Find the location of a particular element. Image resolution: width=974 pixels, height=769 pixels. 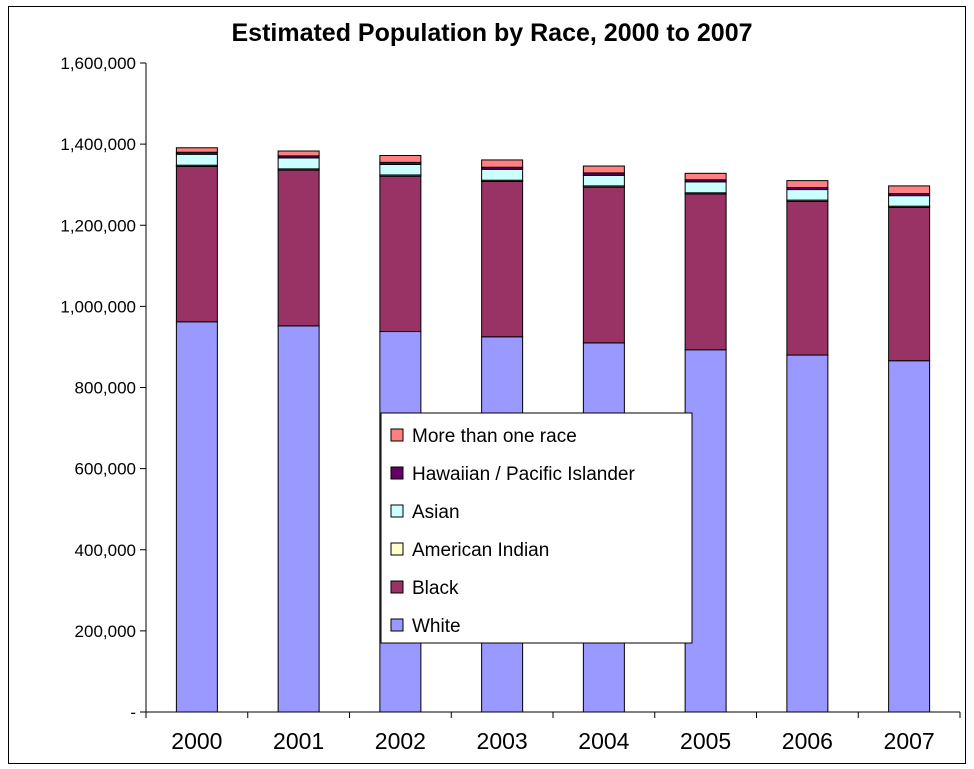

x-tick-label: 2007 is located at coordinates (909, 741).